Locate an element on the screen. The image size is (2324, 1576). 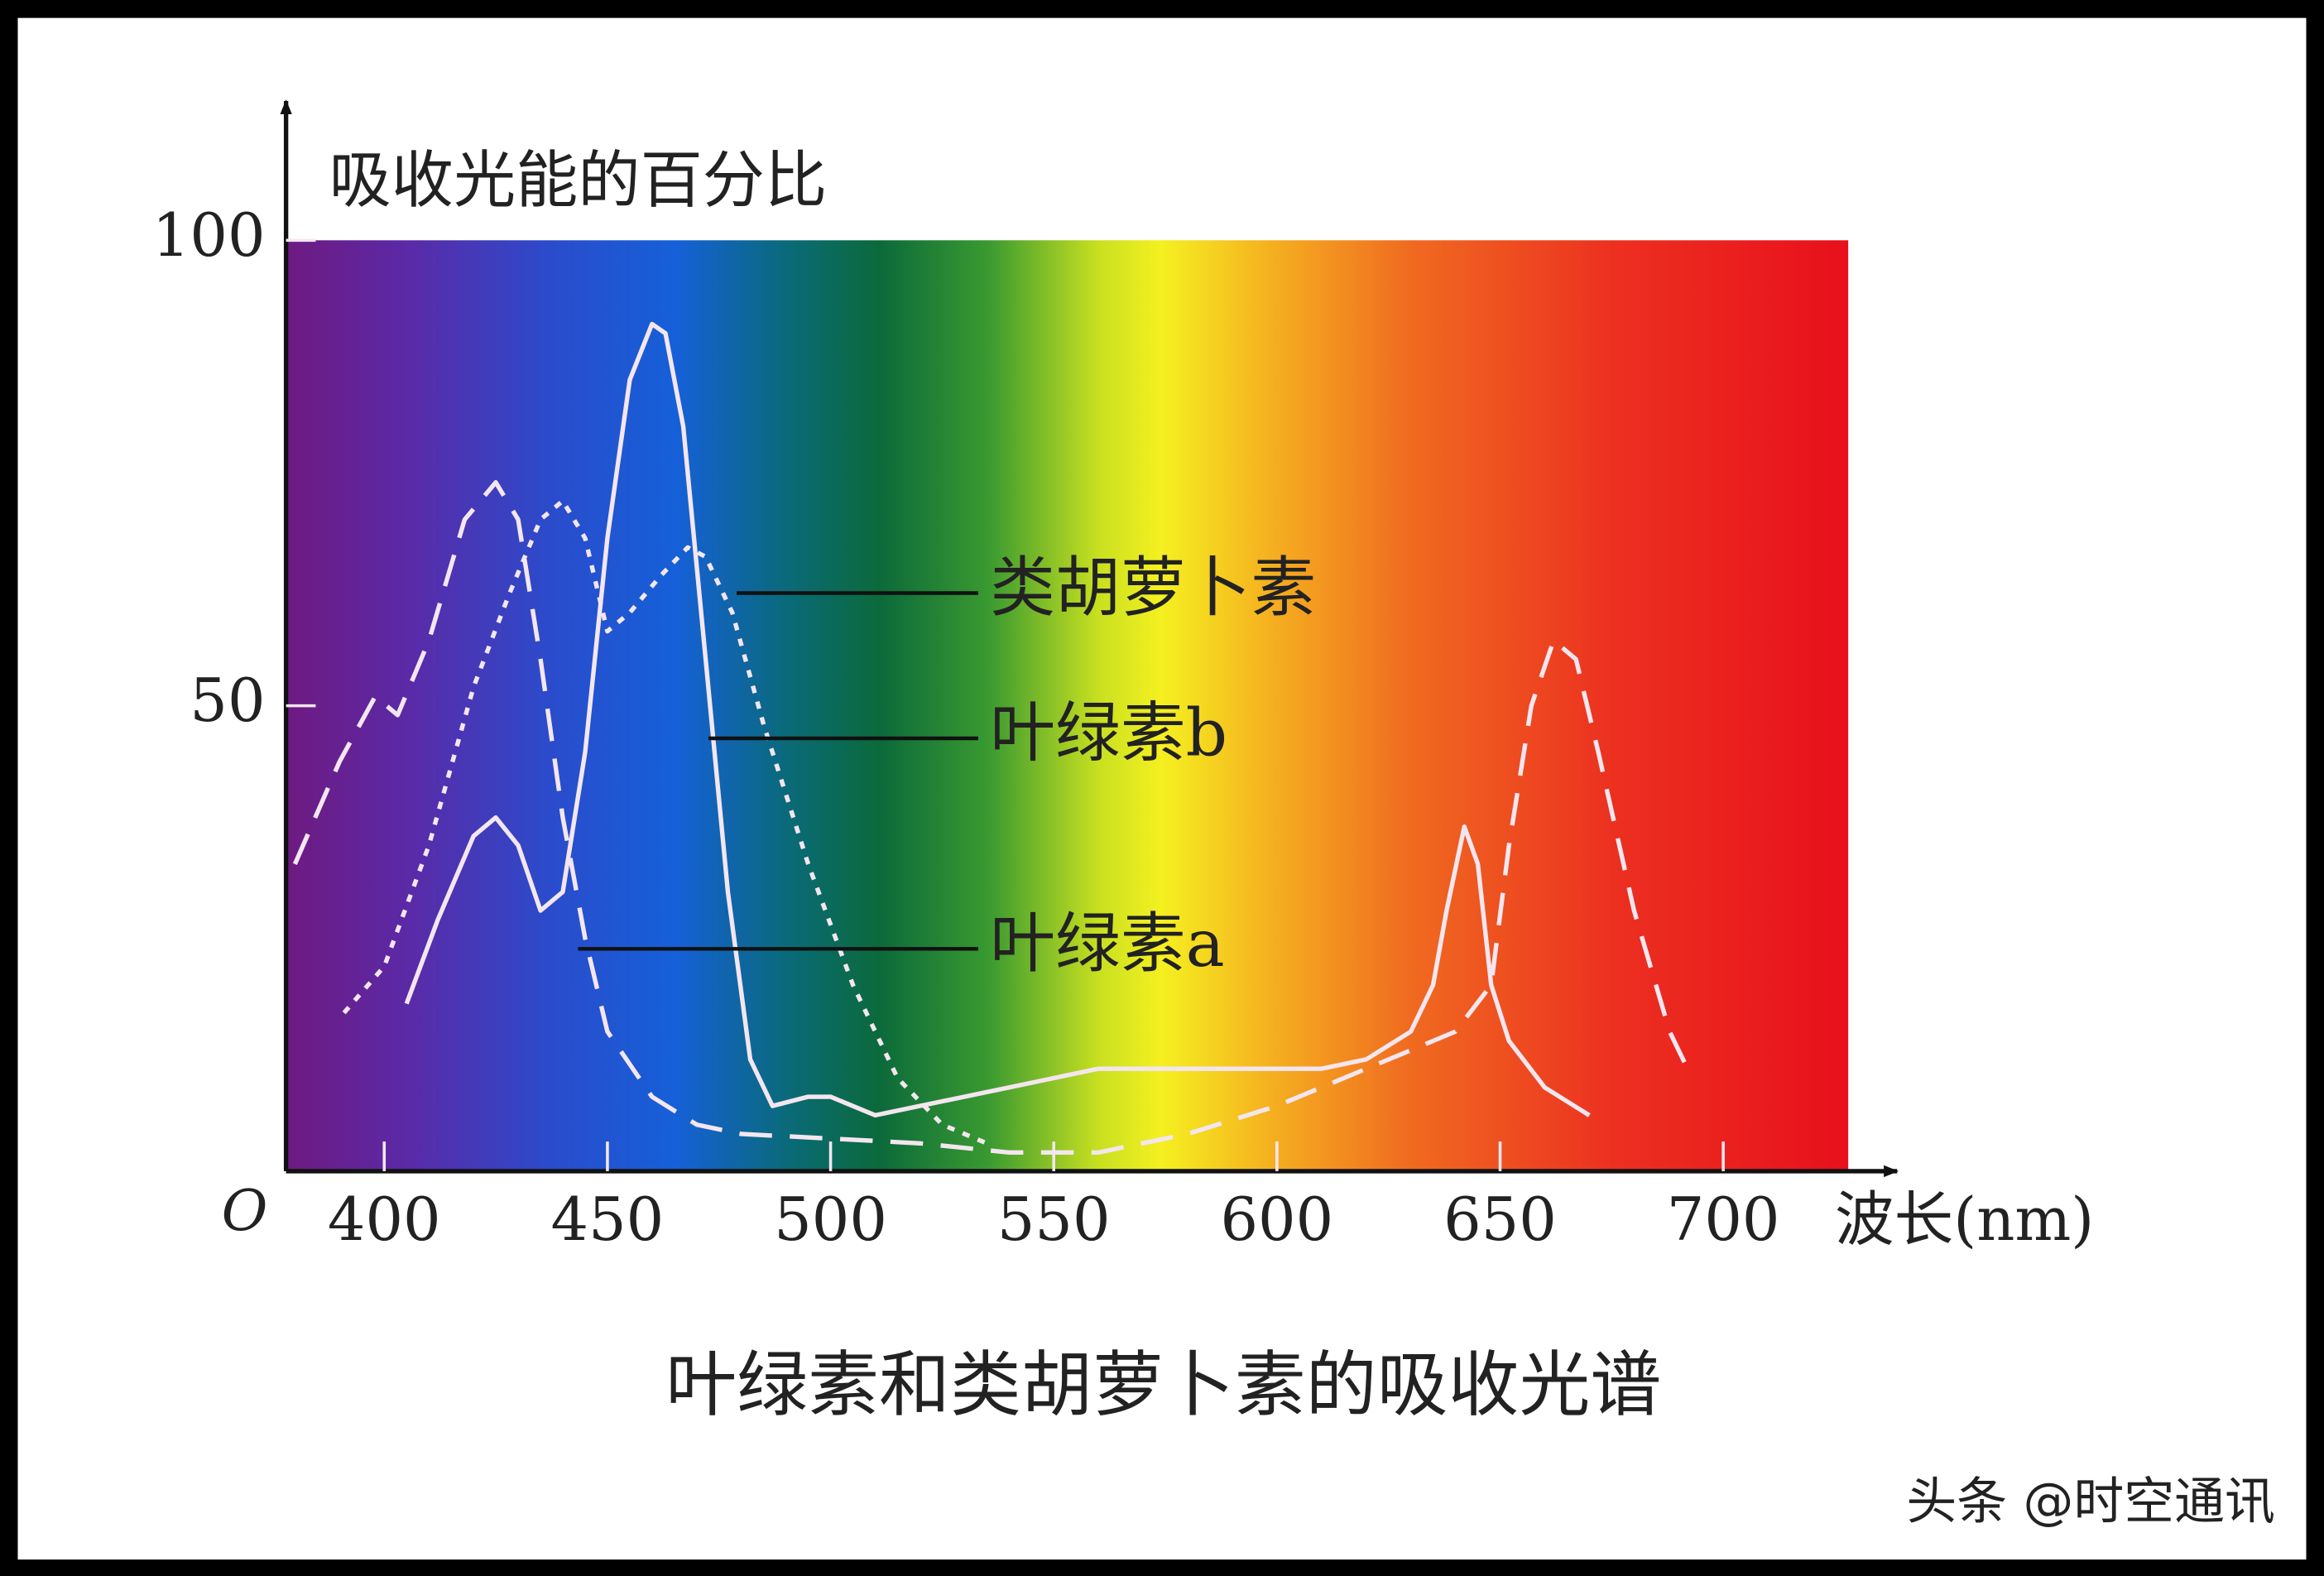
x-tick-label: 500 is located at coordinates (831, 1219).